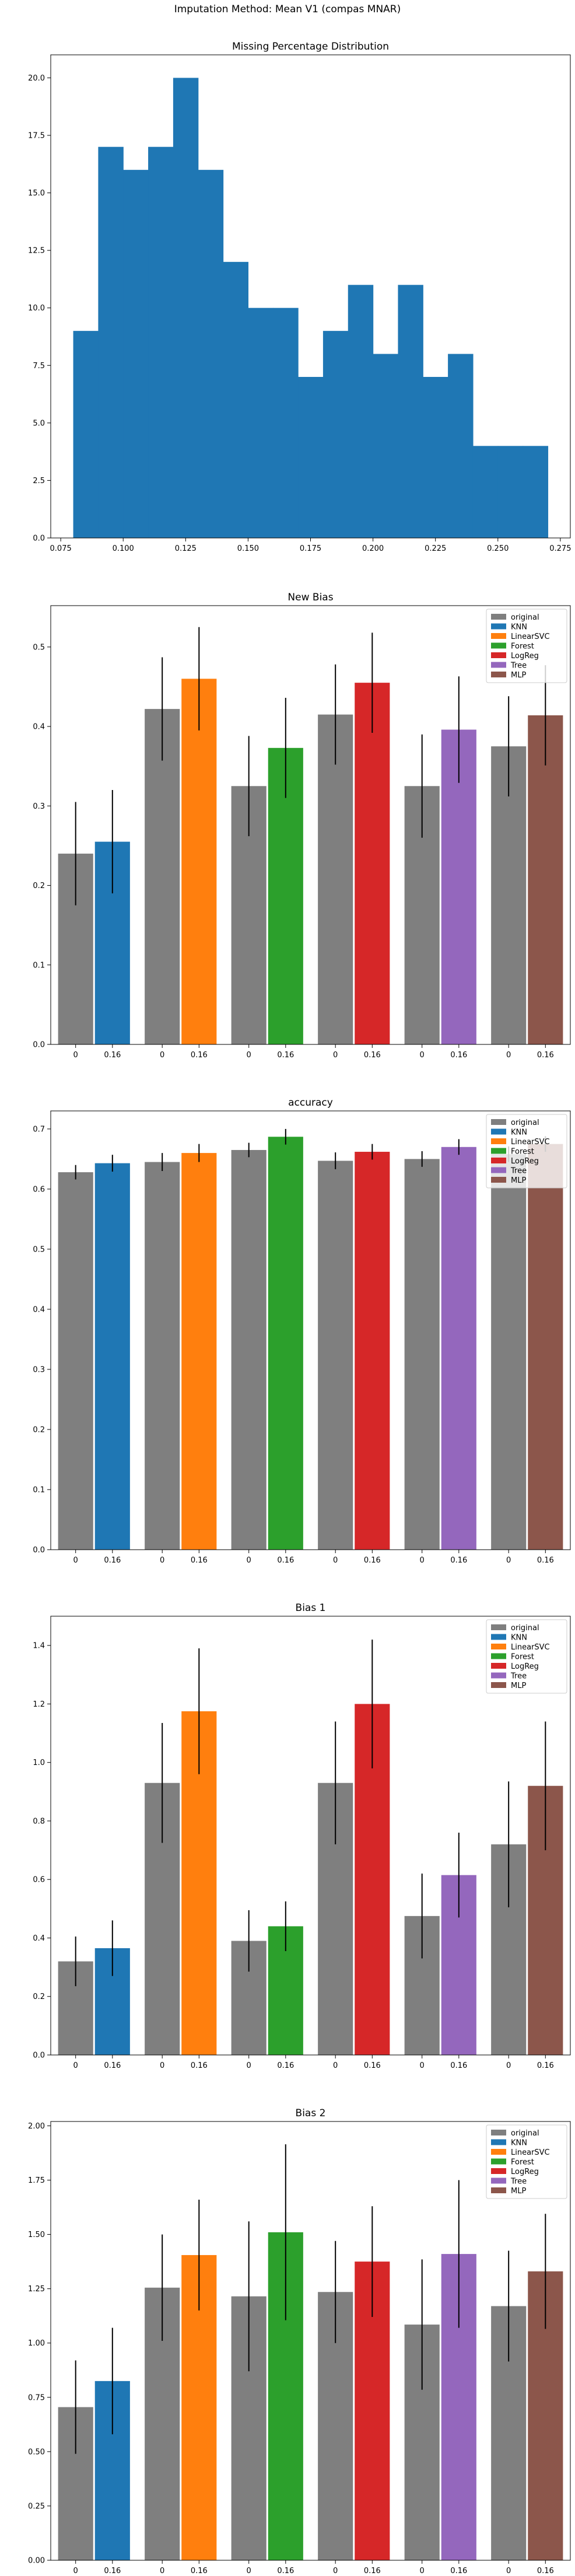  What do you see at coordinates (36, 2289) in the screenshot?
I see `y-tick-label: 1.25` at bounding box center [36, 2289].